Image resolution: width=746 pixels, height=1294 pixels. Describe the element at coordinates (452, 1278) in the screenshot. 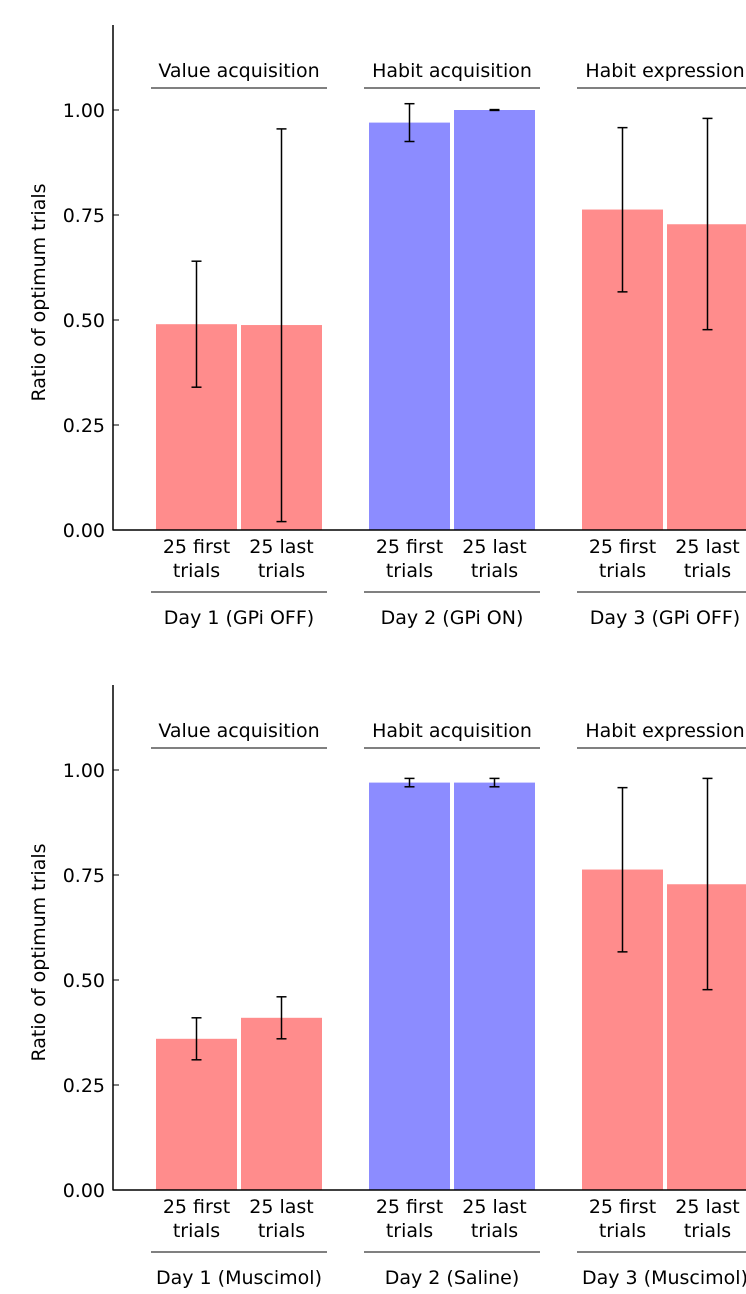

I see `day-label: Day 2 (Saline)` at that location.